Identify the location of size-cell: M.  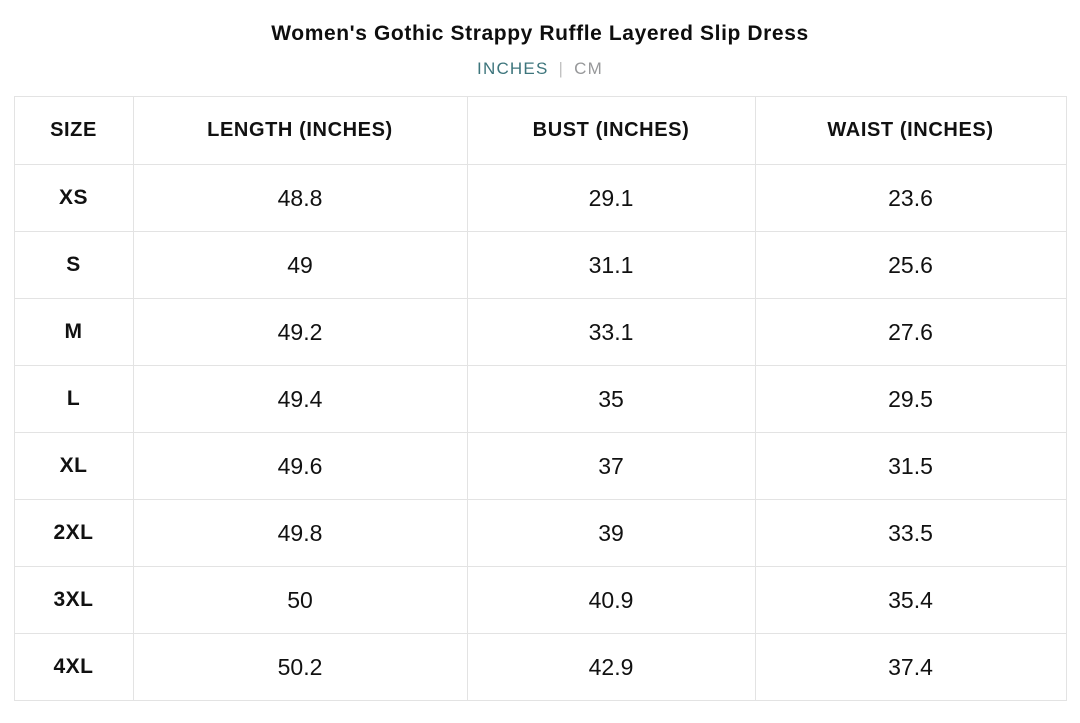
(73, 332).